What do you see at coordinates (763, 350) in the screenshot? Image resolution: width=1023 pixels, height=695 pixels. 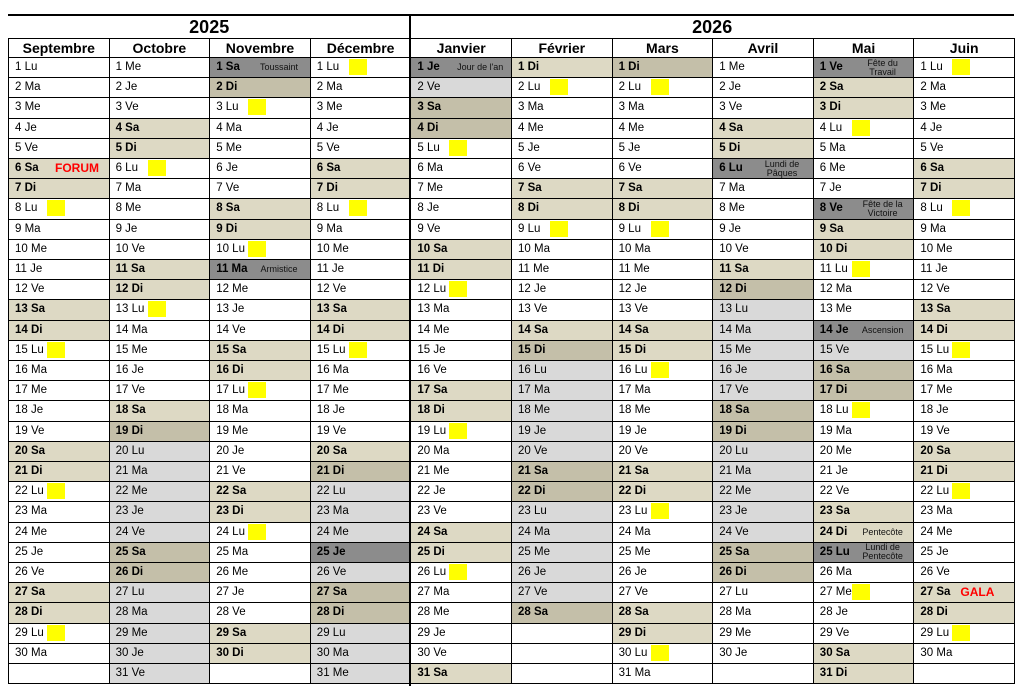 I see `day-cell: 15 Me` at bounding box center [763, 350].